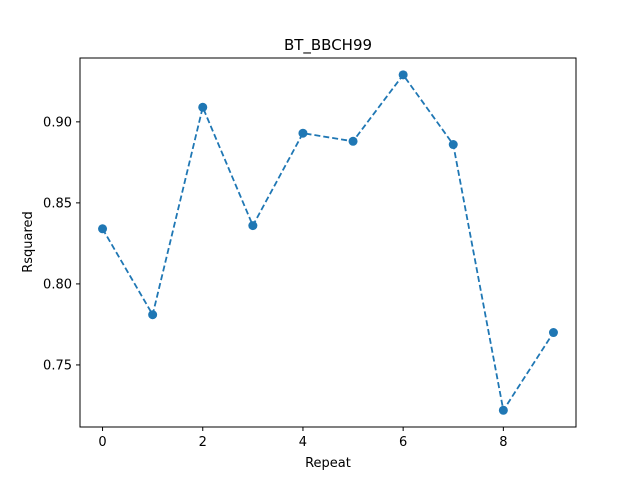 The image size is (640, 480). I want to click on y-tick-label: 0.75, so click(57, 365).